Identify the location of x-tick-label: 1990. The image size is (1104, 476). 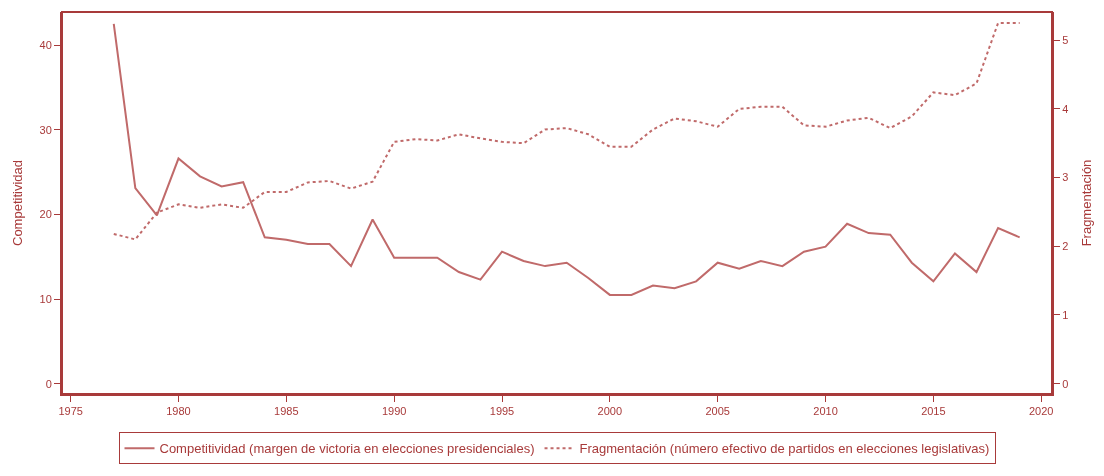
(394, 411).